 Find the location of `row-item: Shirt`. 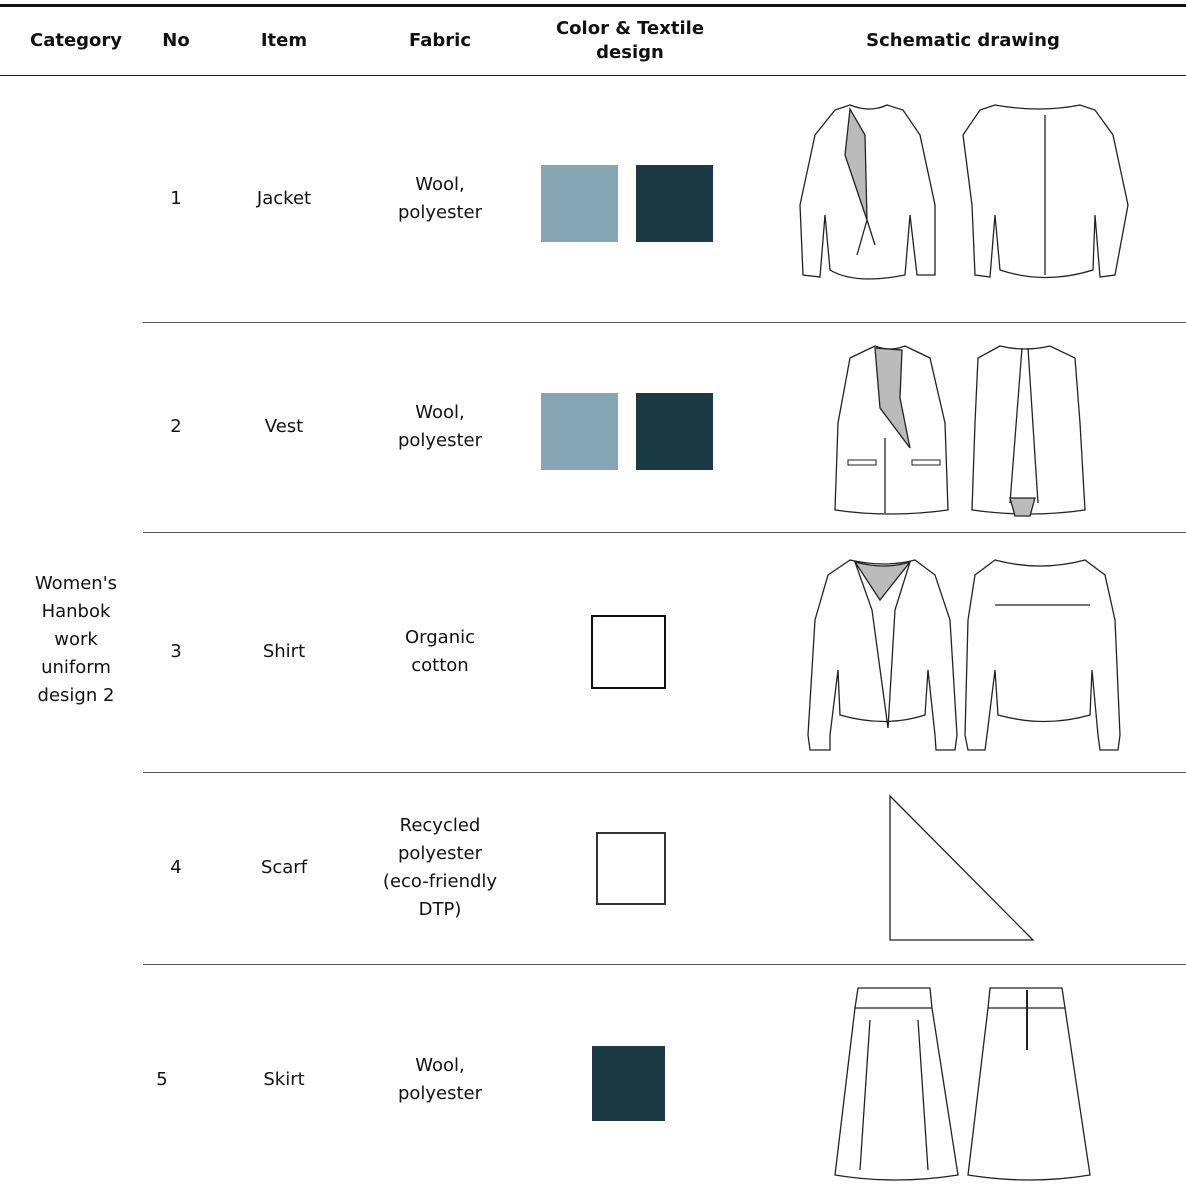

row-item: Shirt is located at coordinates (284, 651).